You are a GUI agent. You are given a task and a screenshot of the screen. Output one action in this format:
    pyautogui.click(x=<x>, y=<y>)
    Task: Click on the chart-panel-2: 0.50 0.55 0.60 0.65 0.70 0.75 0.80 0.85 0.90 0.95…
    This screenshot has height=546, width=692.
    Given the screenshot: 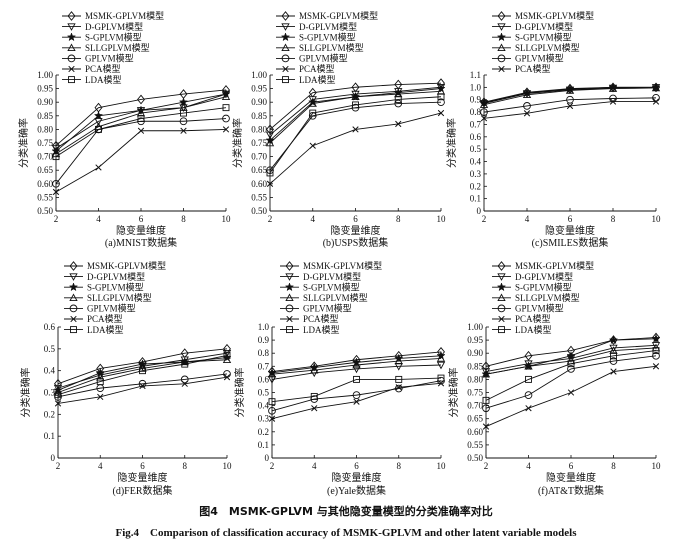 What is the action you would take?
    pyautogui.click(x=338, y=130)
    